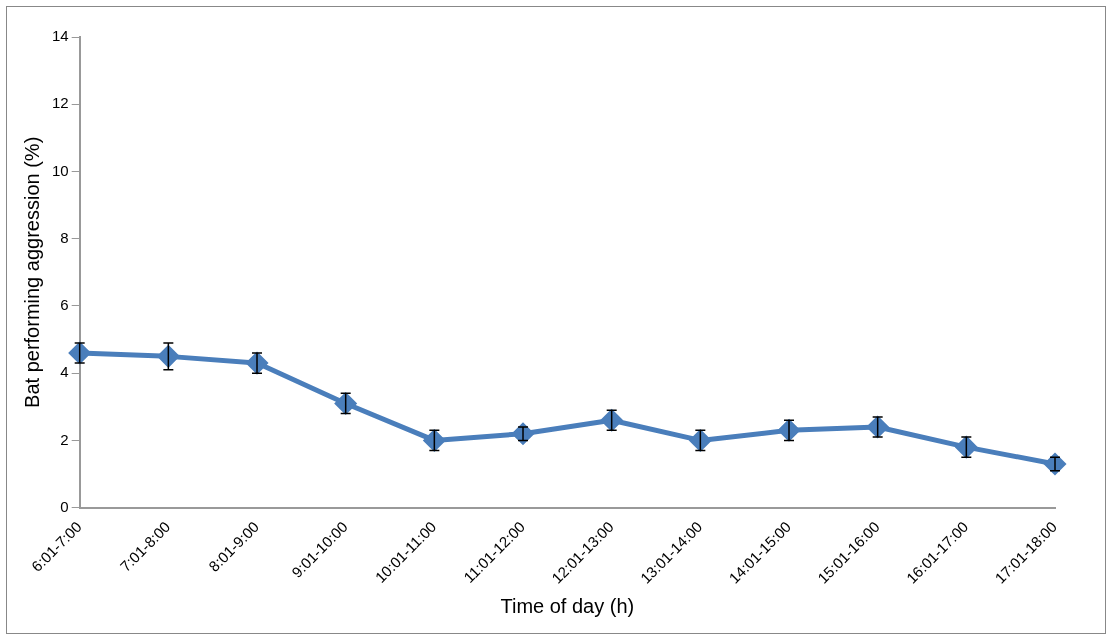 The image size is (1114, 641). Describe the element at coordinates (64, 305) in the screenshot. I see `y-tick-label: 6` at that location.